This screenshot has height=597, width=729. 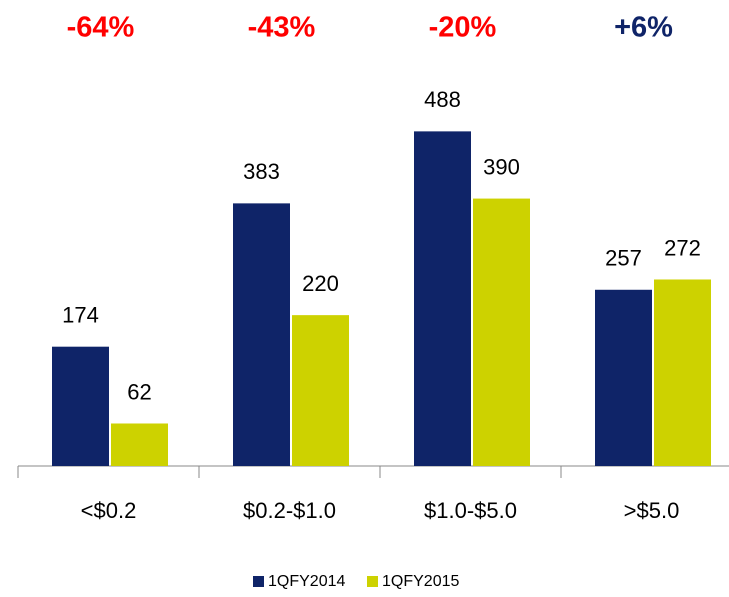 What do you see at coordinates (80, 314) in the screenshot?
I see `data-label: 174` at bounding box center [80, 314].